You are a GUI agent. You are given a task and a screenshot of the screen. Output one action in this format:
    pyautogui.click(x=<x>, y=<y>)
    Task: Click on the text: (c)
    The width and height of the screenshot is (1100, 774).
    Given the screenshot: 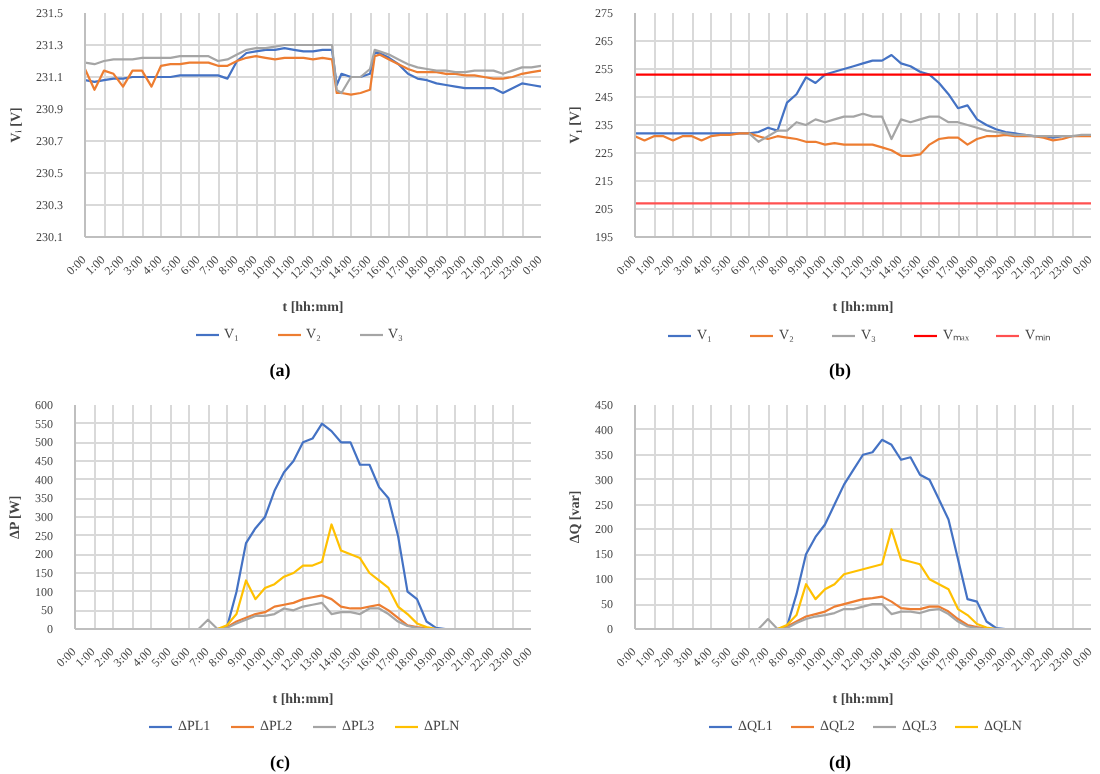 What is the action you would take?
    pyautogui.click(x=280, y=762)
    